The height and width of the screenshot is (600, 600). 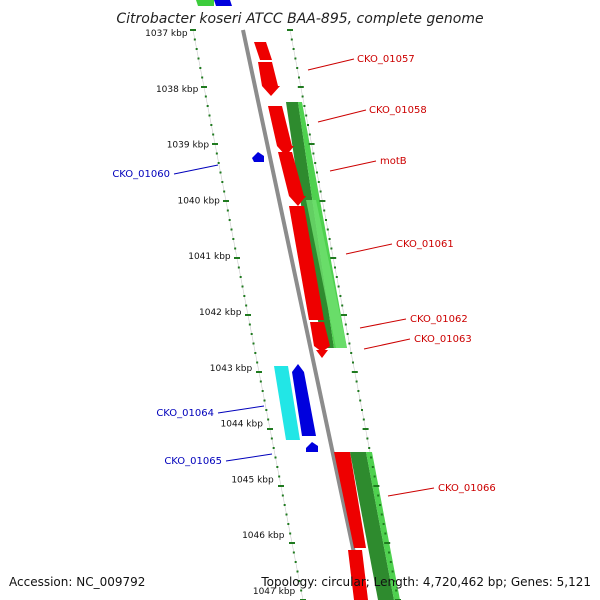 I want to click on gene-label: motB, so click(x=393, y=161).